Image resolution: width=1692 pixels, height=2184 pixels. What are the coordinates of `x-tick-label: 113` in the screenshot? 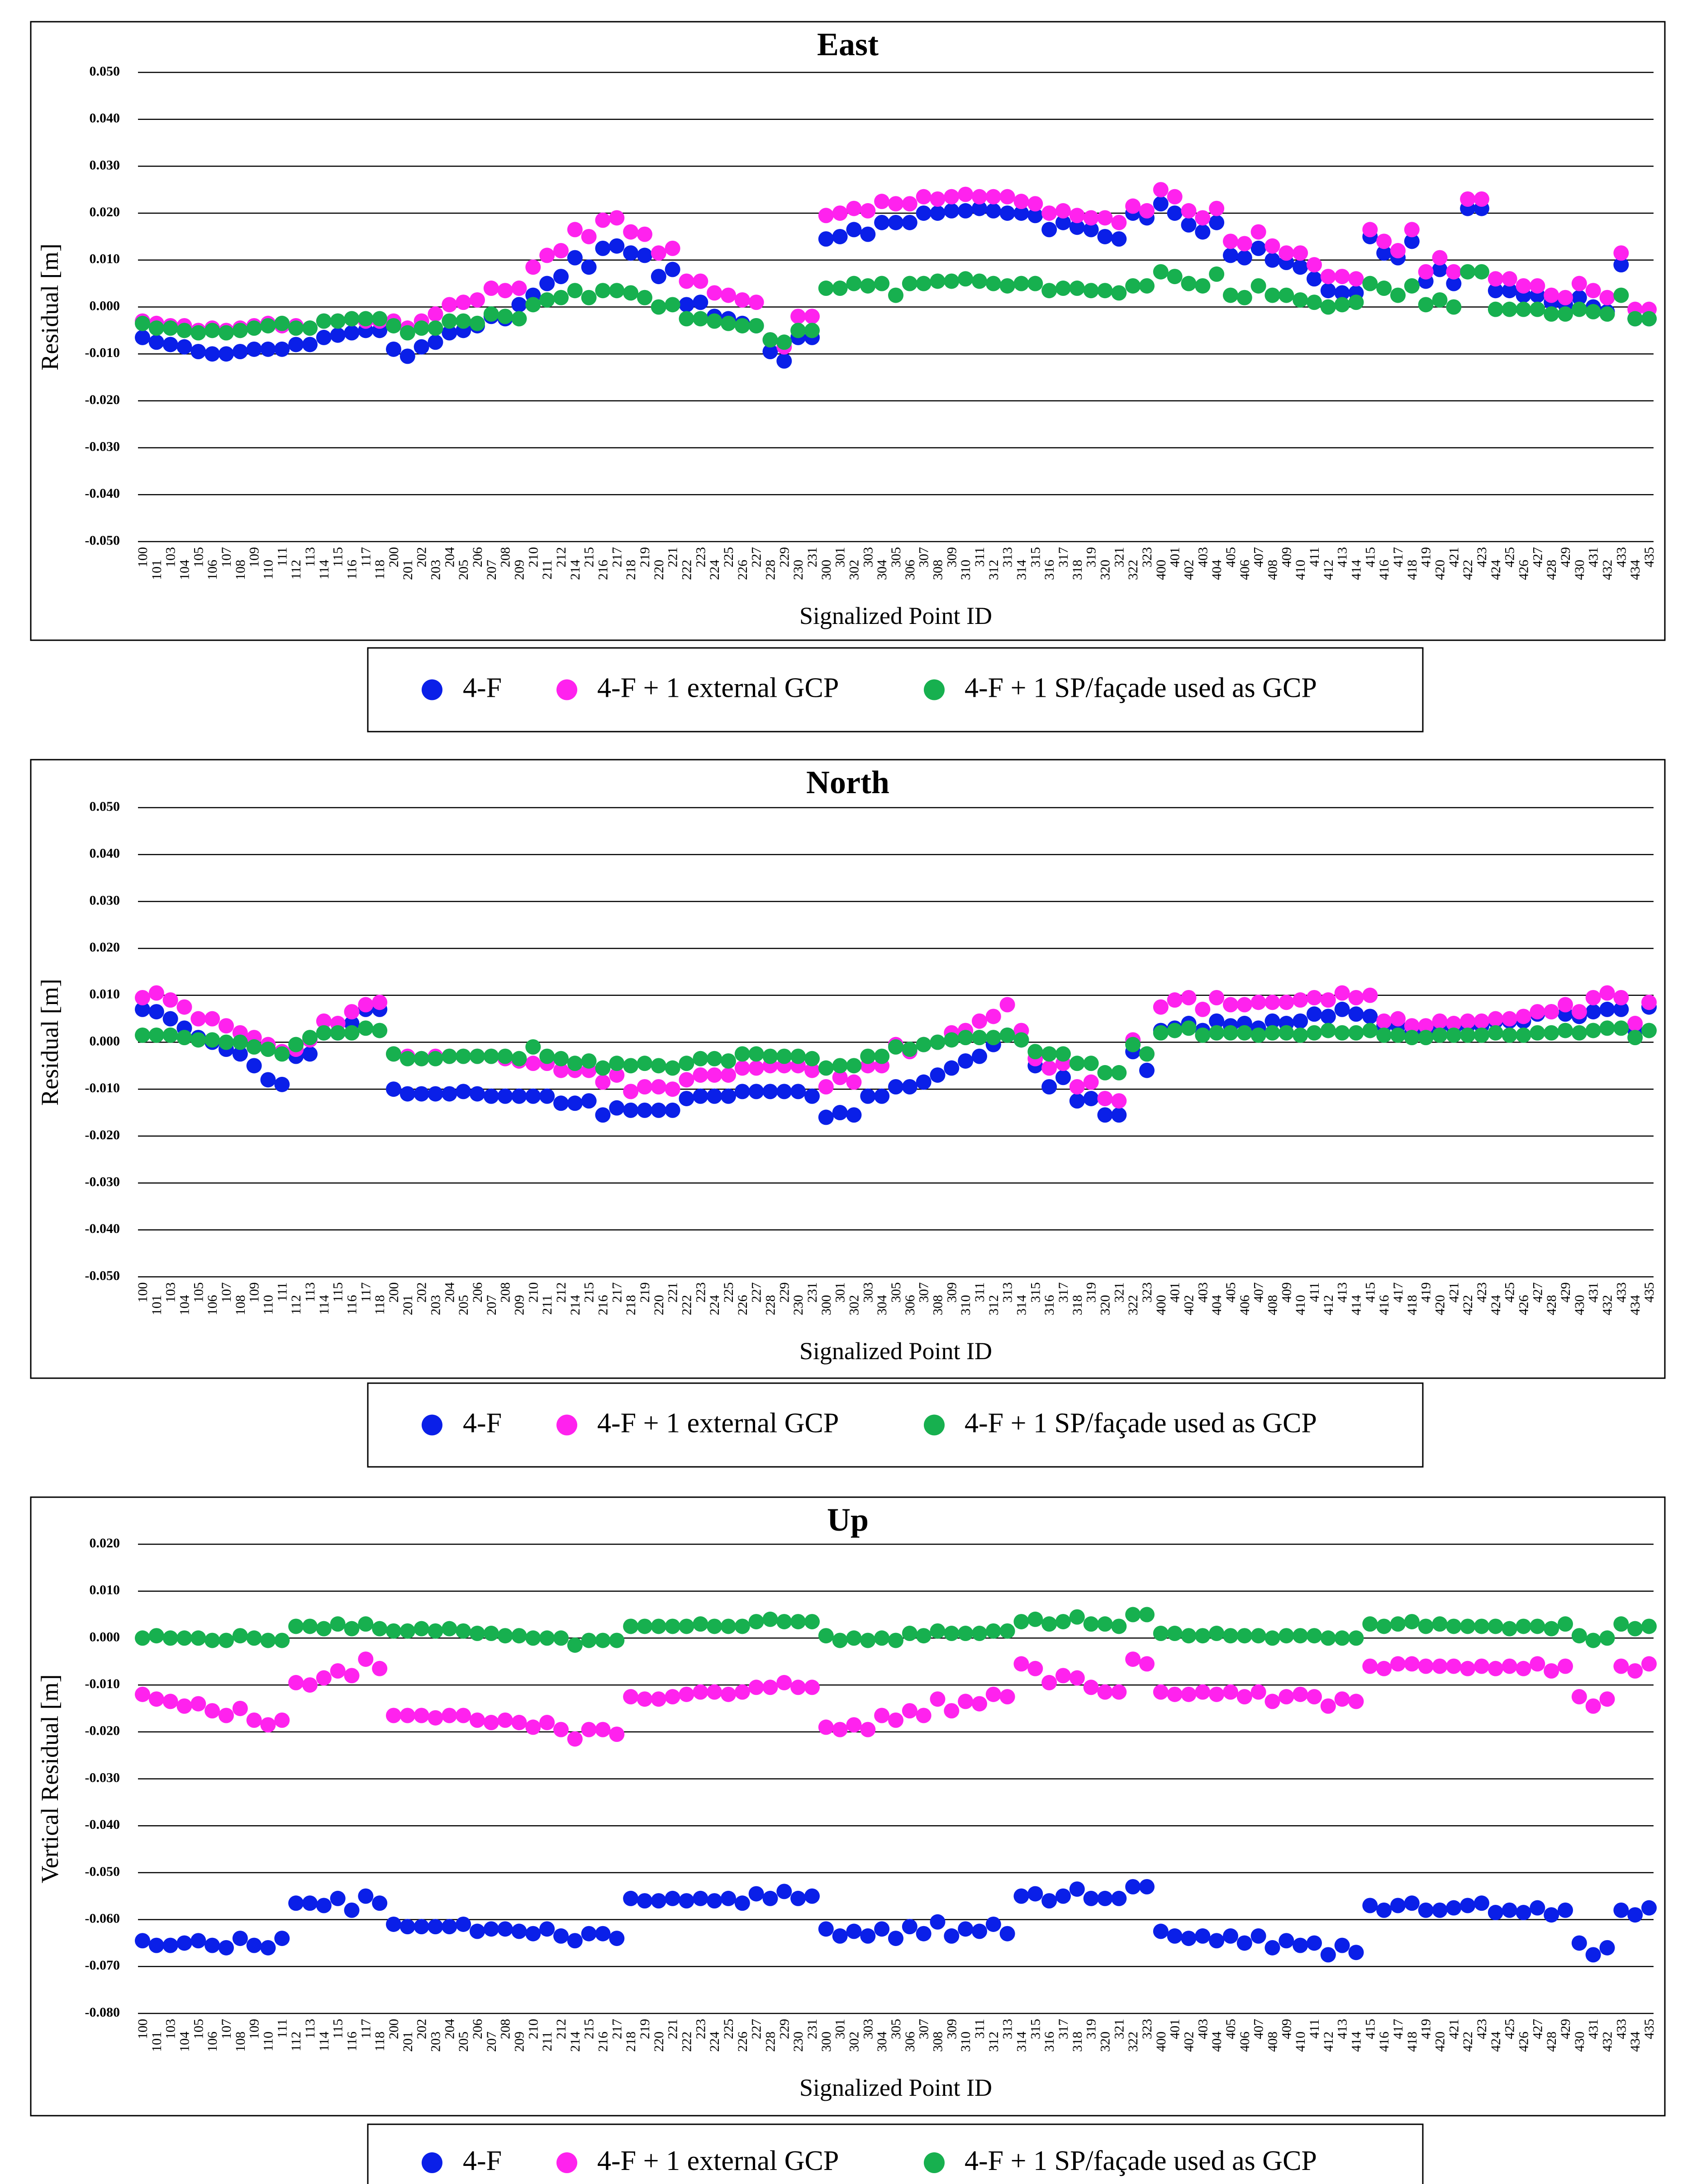 It's located at (310, 2029).